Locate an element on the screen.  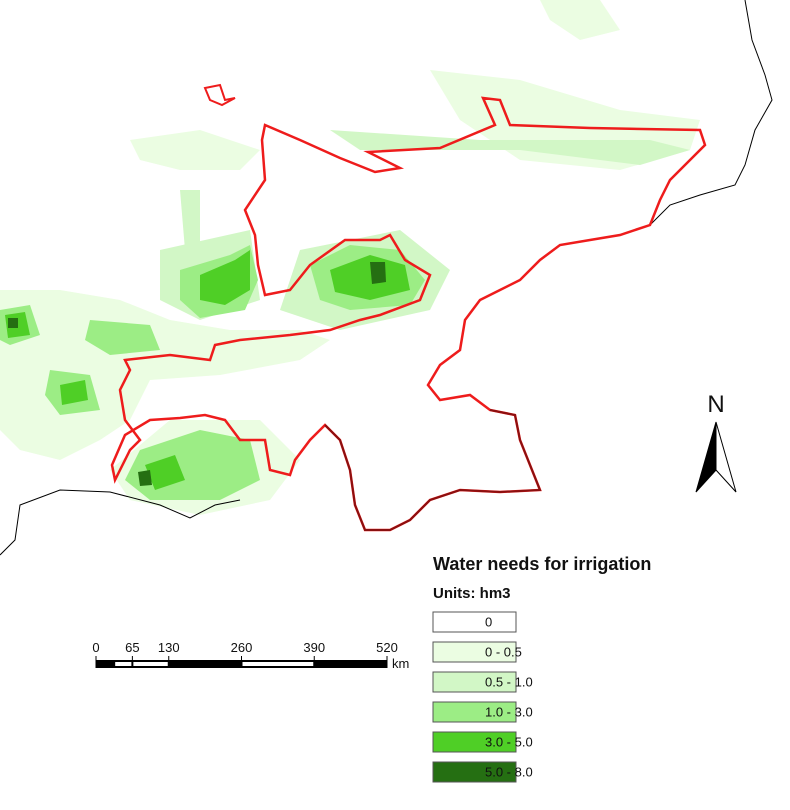
legend-label: 5.0 - 8.0 is located at coordinates (509, 771).